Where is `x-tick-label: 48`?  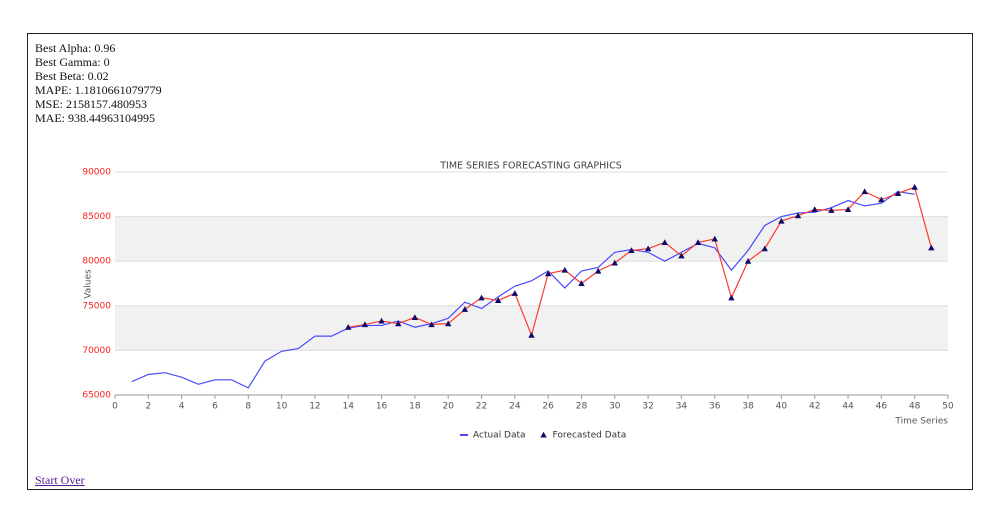 x-tick-label: 48 is located at coordinates (915, 407).